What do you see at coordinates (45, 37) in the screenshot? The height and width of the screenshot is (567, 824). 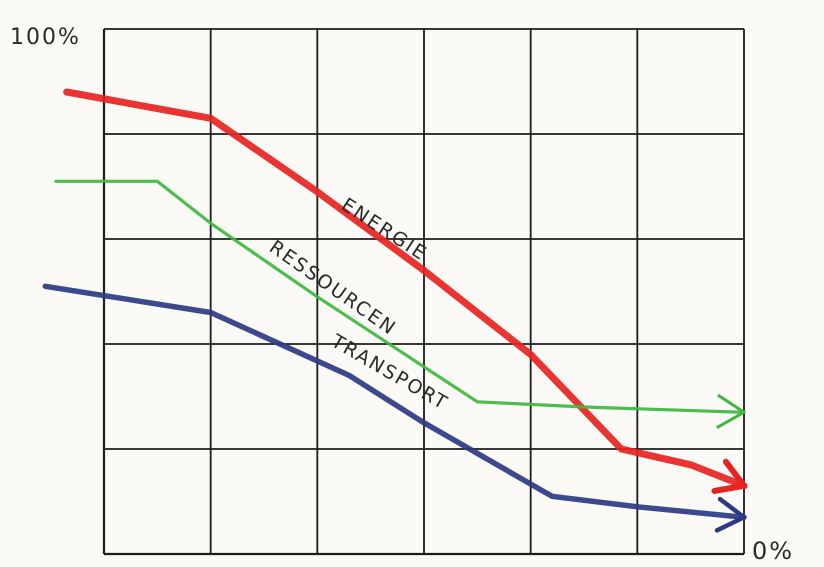 I see `y-tick-label-top: 100%` at bounding box center [45, 37].